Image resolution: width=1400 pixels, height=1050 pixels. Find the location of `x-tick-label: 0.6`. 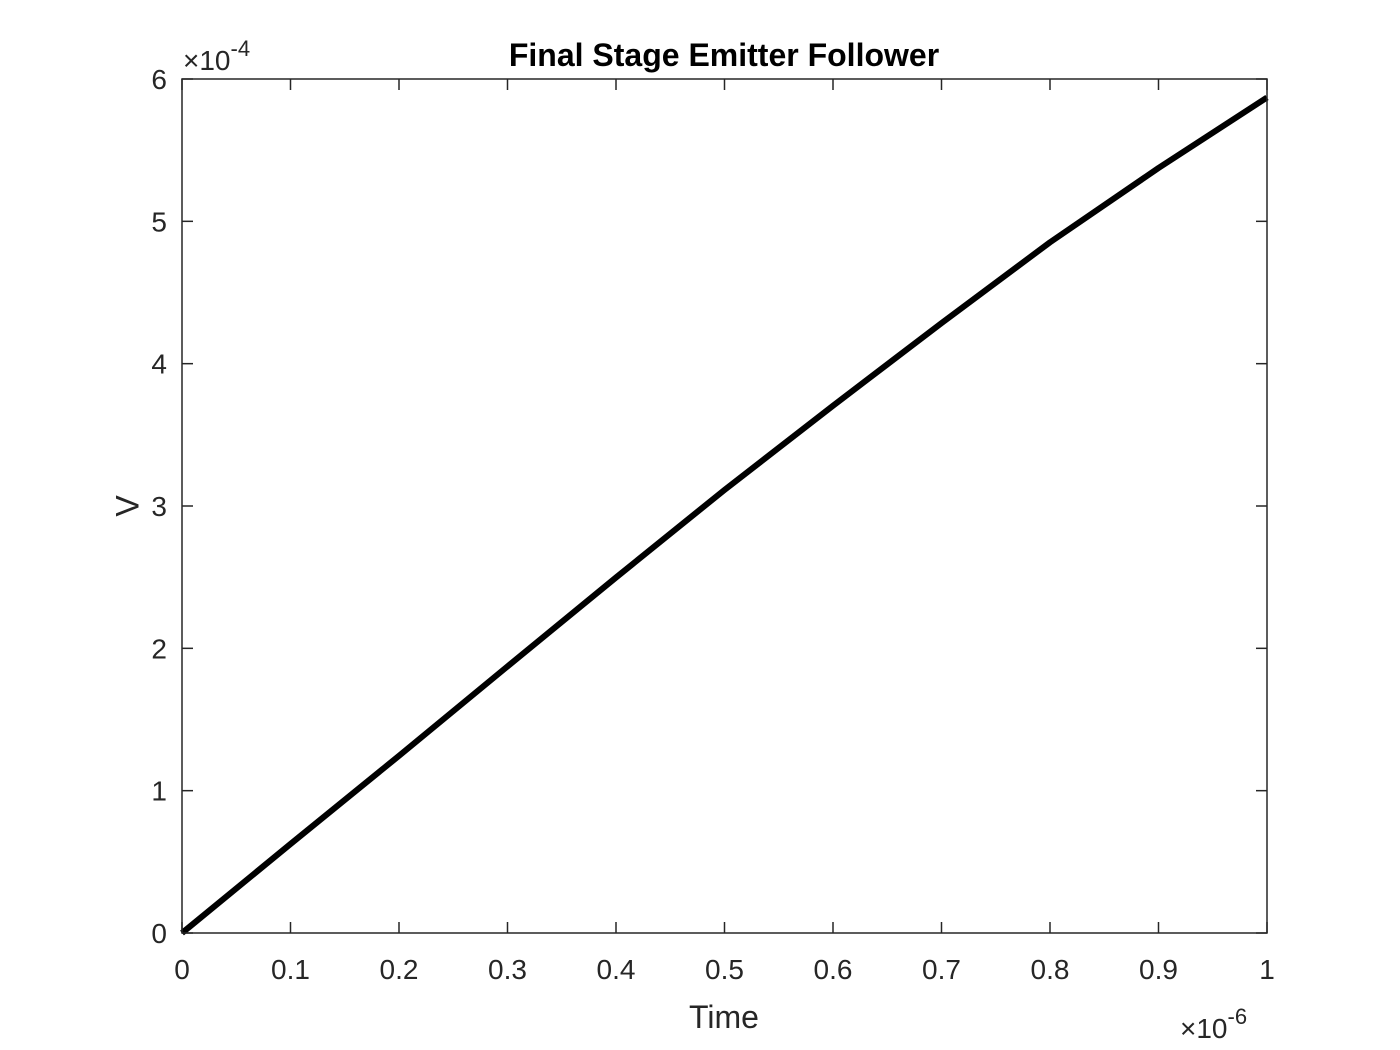

x-tick-label: 0.6 is located at coordinates (833, 969).